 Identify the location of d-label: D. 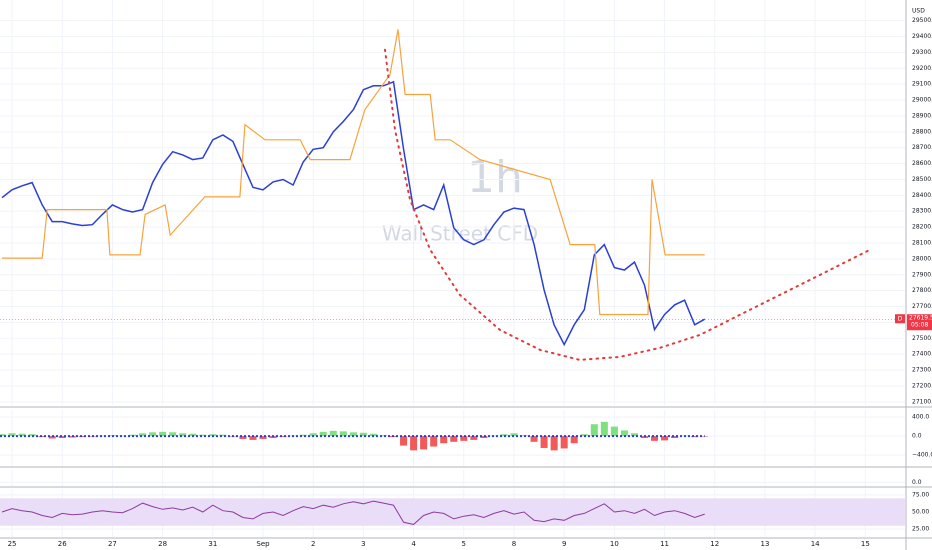
(900, 319).